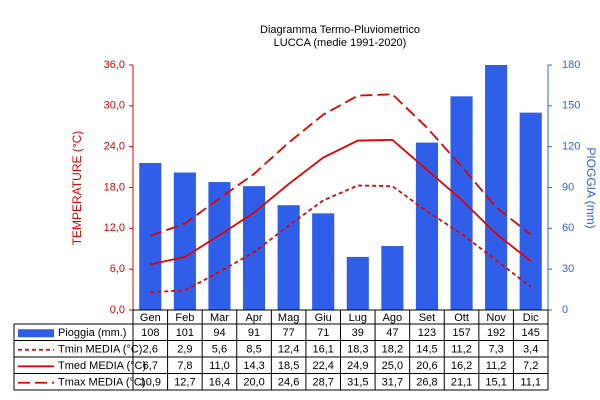 The image size is (600, 400). What do you see at coordinates (219, 383) in the screenshot?
I see `table-value: 16,4` at bounding box center [219, 383].